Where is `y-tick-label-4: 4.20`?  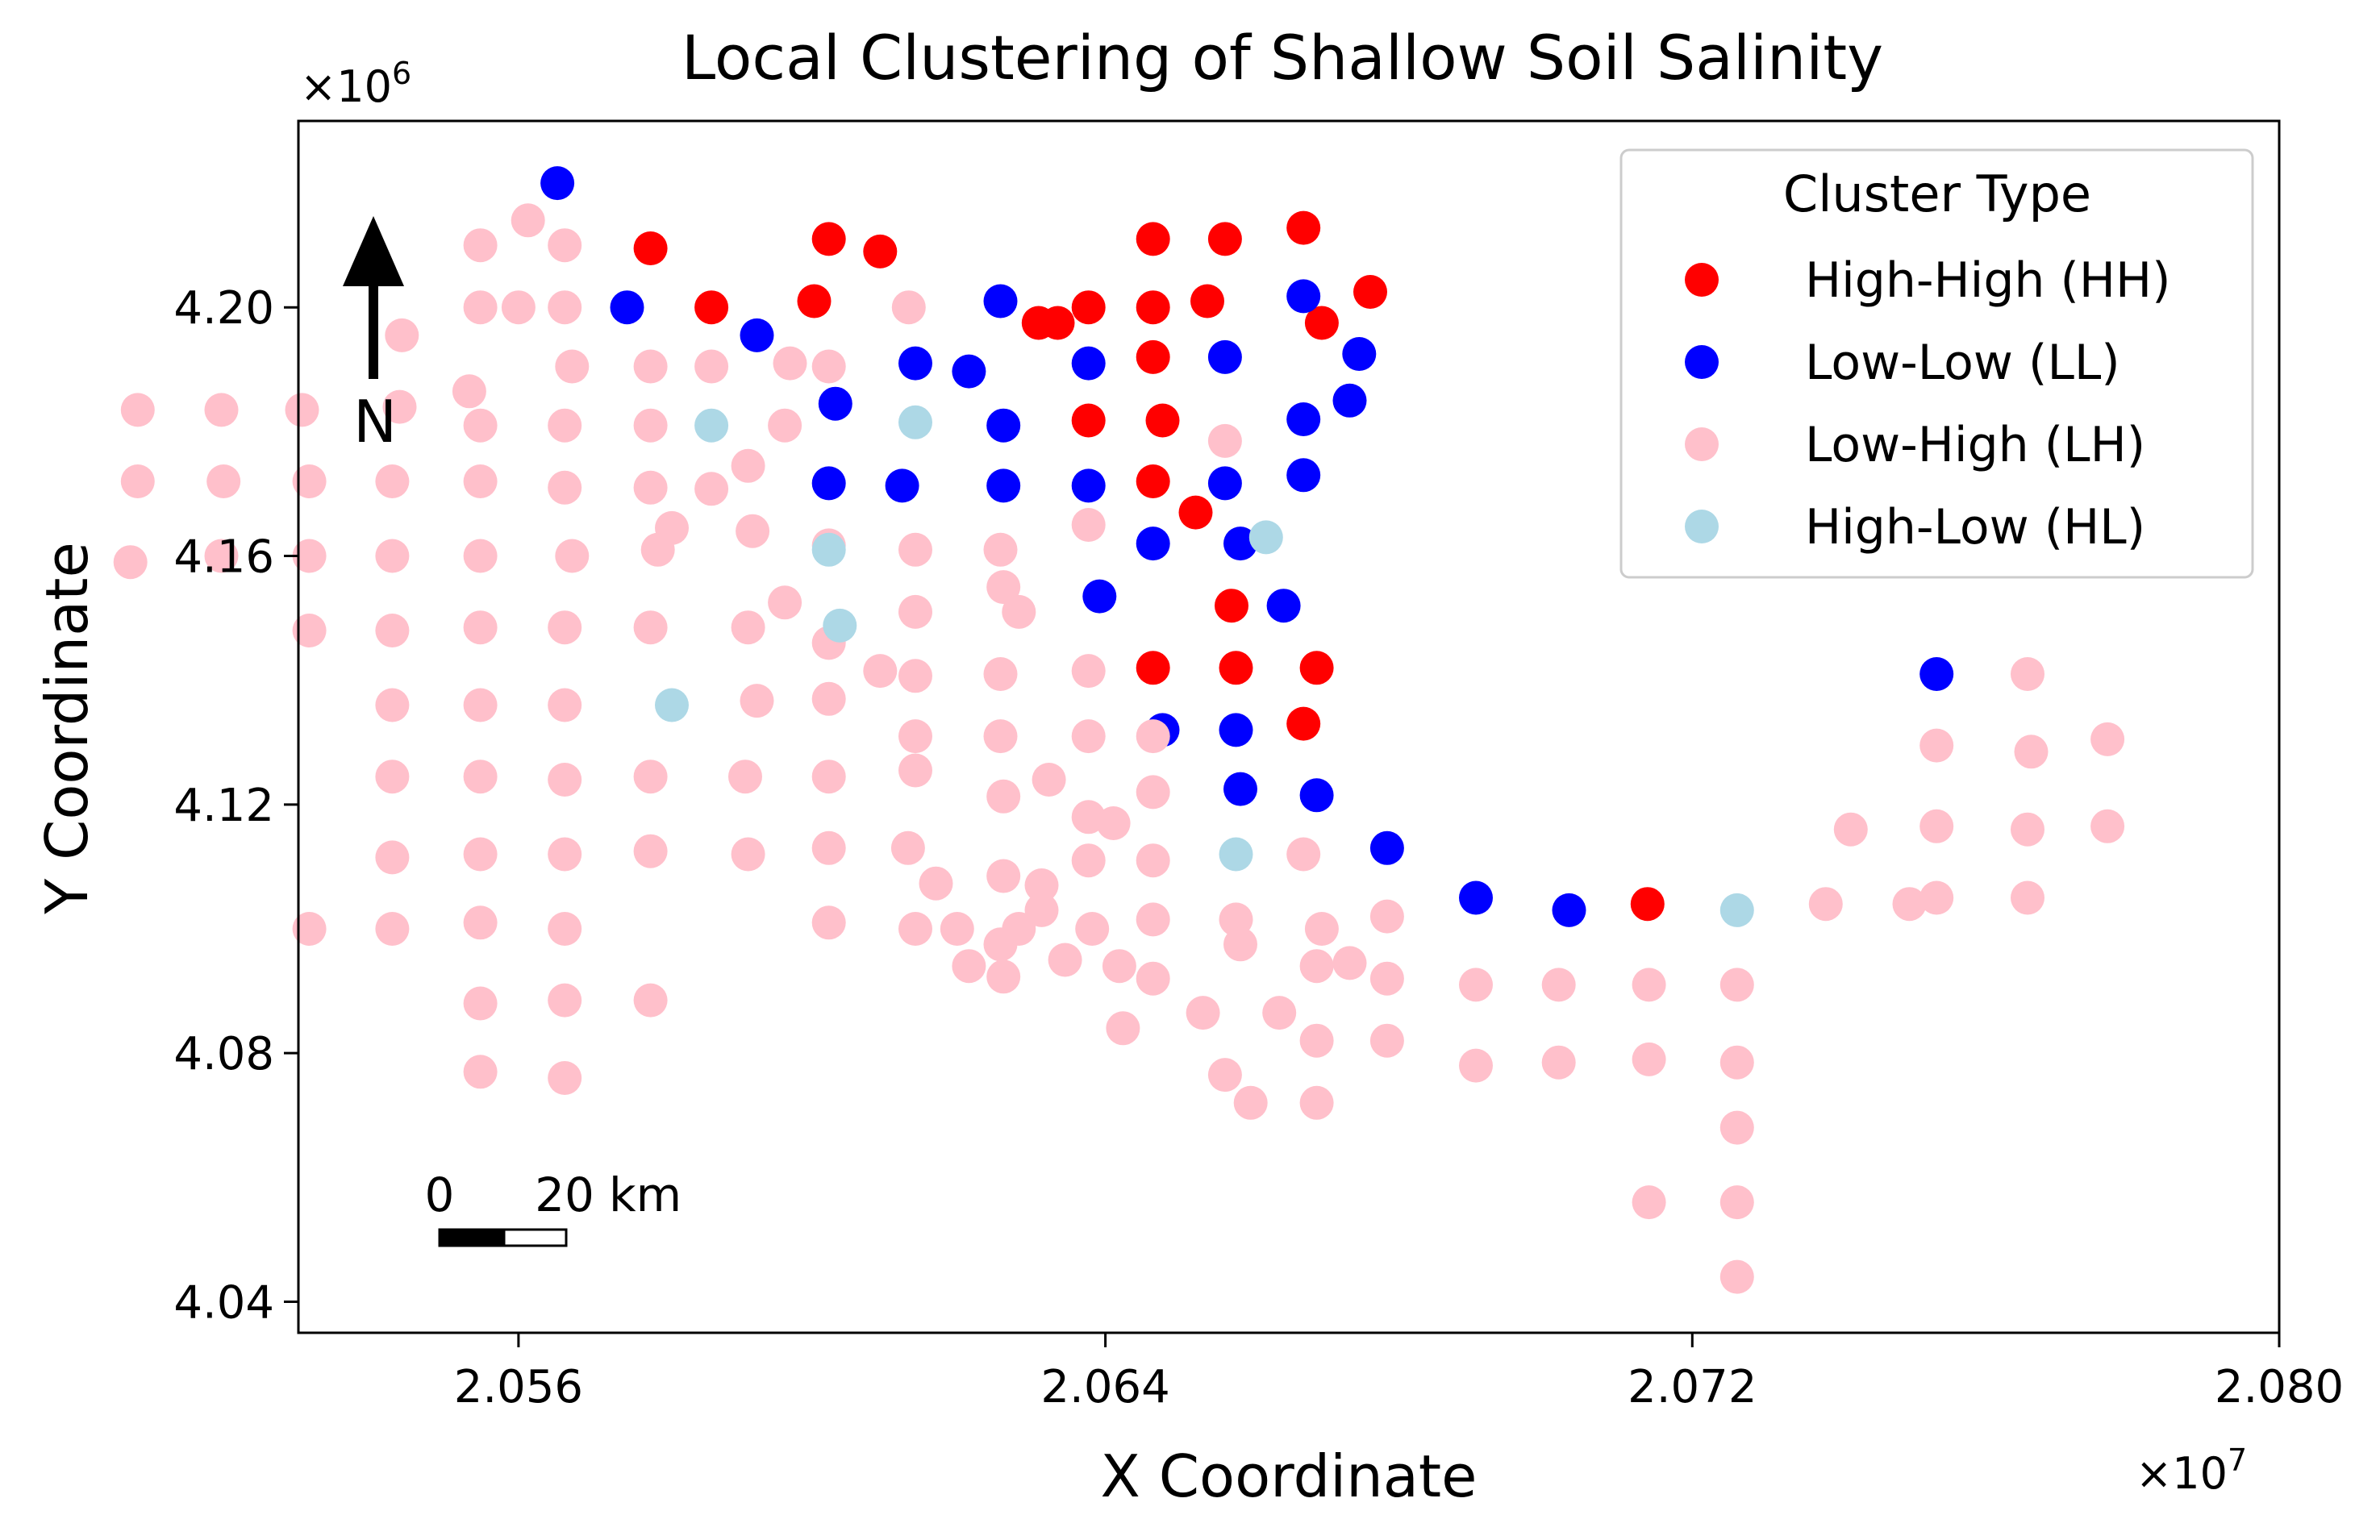
y-tick-label-4: 4.20 is located at coordinates (223, 308).